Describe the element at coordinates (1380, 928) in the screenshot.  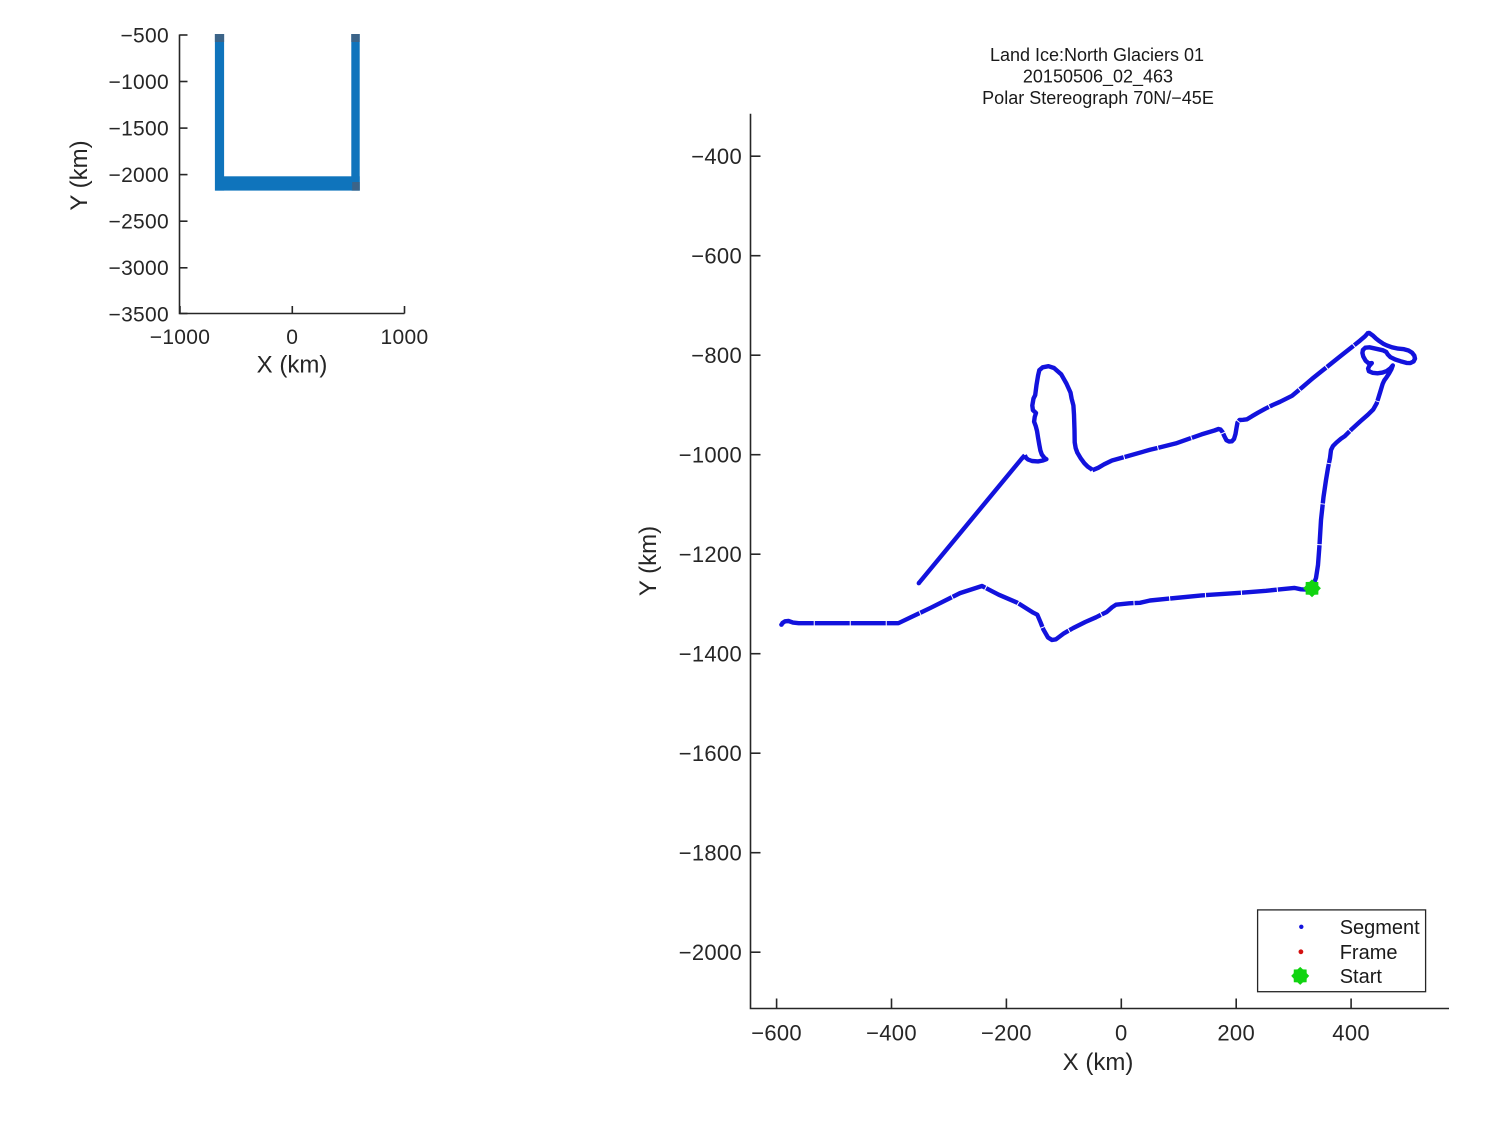
I see `svg-text: Segment` at that location.